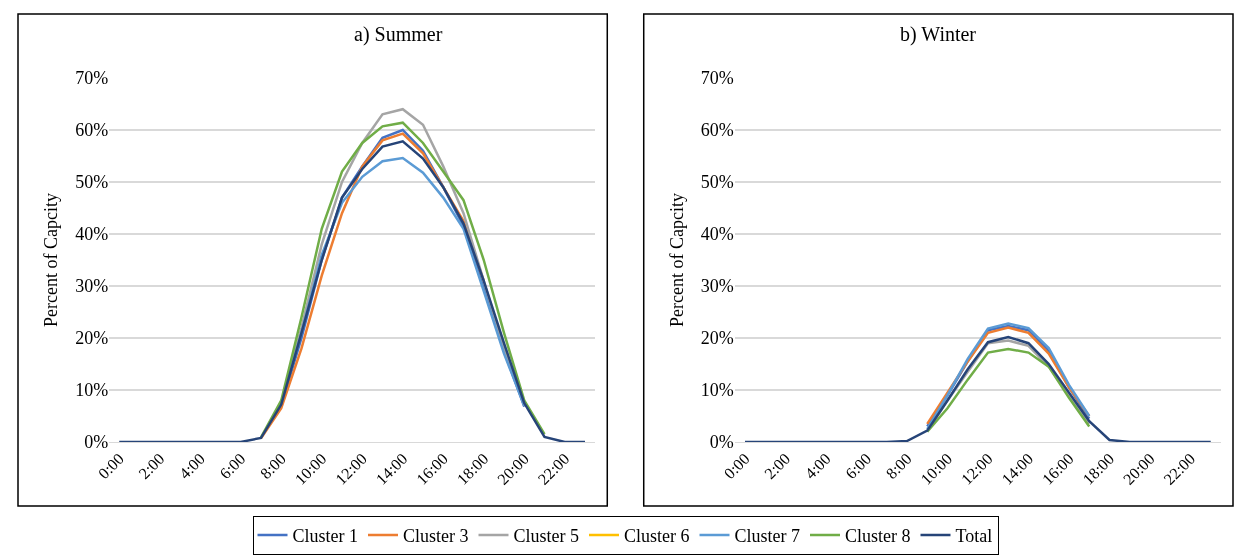 The image size is (1243, 559). Describe the element at coordinates (436, 536) in the screenshot. I see `legend-label: Cluster 3` at that location.